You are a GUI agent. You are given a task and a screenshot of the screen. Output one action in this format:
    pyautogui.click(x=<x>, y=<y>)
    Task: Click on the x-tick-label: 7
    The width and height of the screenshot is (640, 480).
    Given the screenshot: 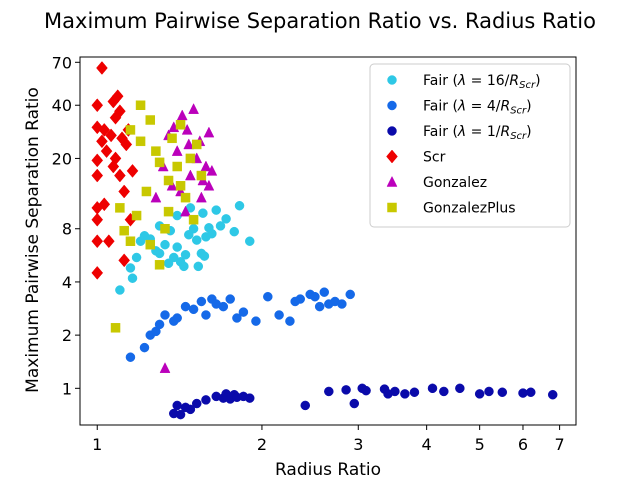 What is the action you would take?
    pyautogui.click(x=560, y=444)
    